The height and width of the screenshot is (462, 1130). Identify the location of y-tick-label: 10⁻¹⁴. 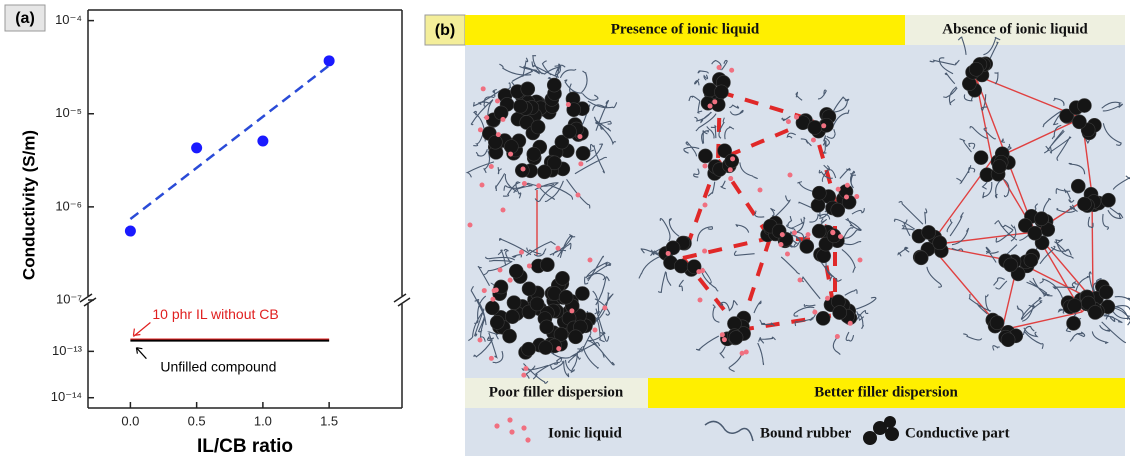
(66, 396).